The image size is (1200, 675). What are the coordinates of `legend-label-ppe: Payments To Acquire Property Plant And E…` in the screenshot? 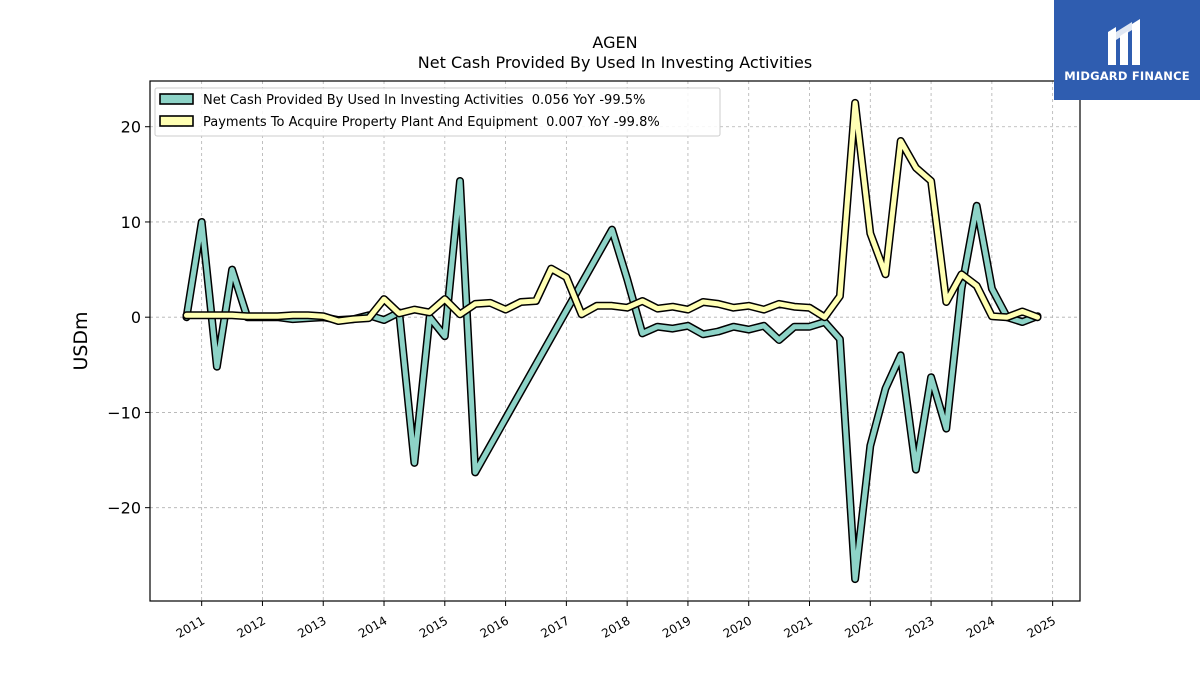 It's located at (431, 122).